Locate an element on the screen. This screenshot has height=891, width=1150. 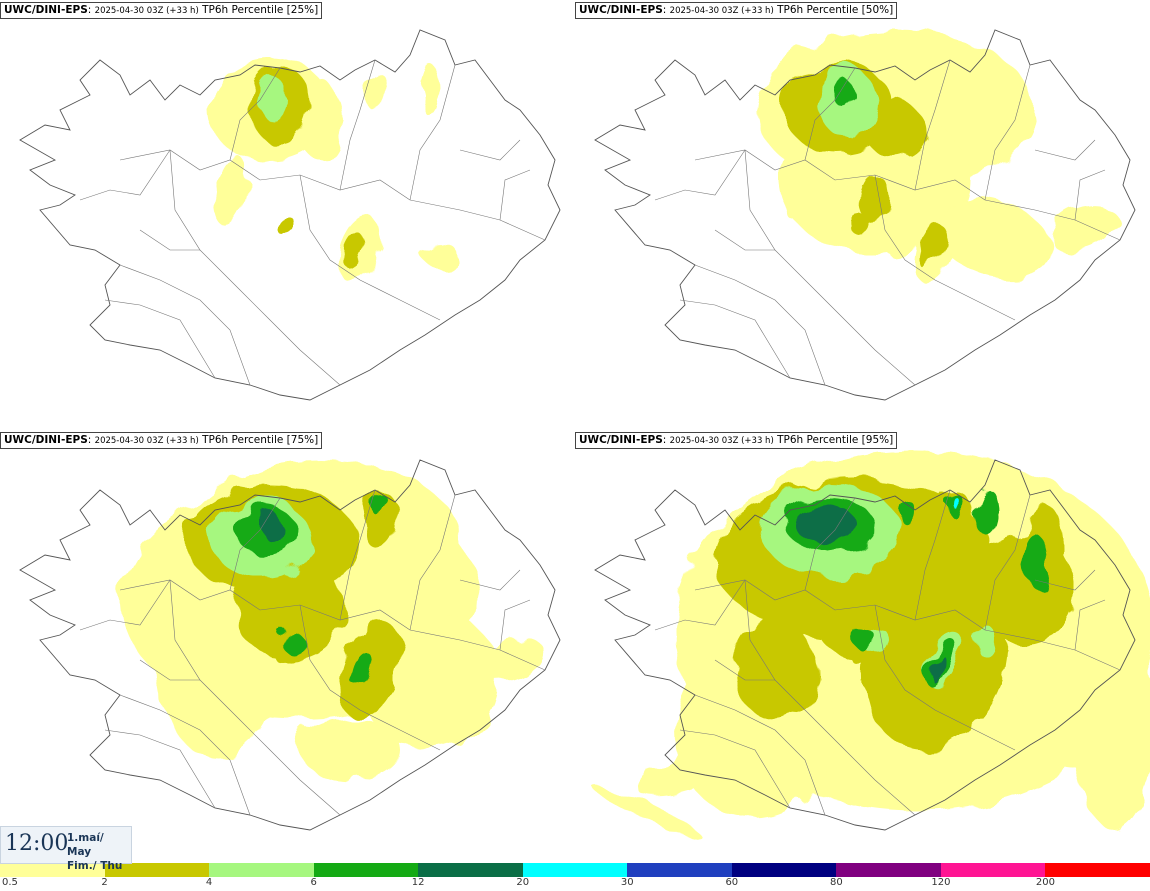
legend-tick-label: 60 is located at coordinates (732, 882).